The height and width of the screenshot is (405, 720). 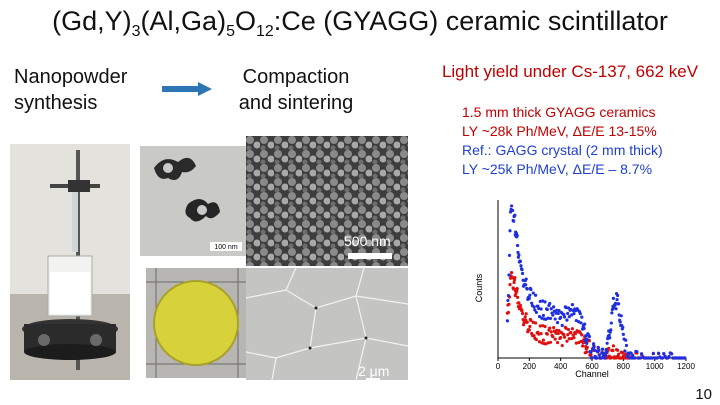 What do you see at coordinates (655, 366) in the screenshot?
I see `x-tick-label: 1000` at bounding box center [655, 366].